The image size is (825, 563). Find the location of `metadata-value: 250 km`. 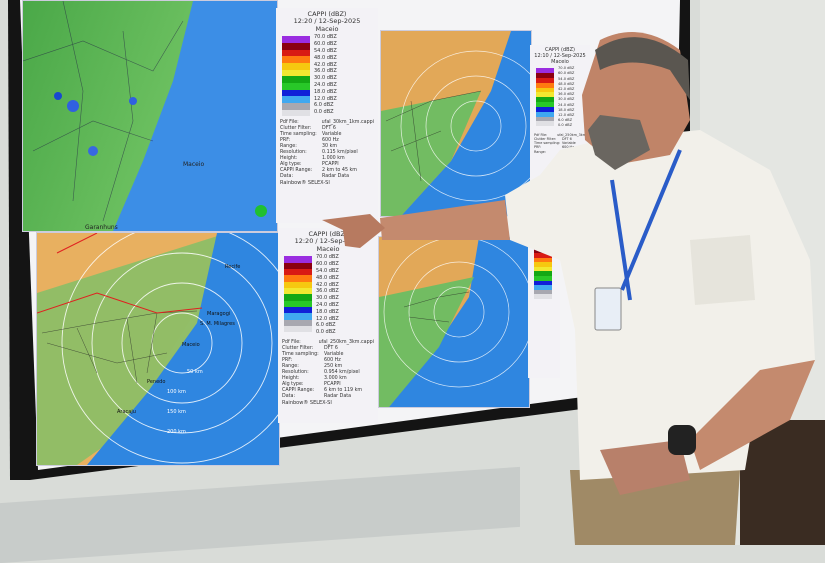

metadata-value: 250 km is located at coordinates (333, 366).